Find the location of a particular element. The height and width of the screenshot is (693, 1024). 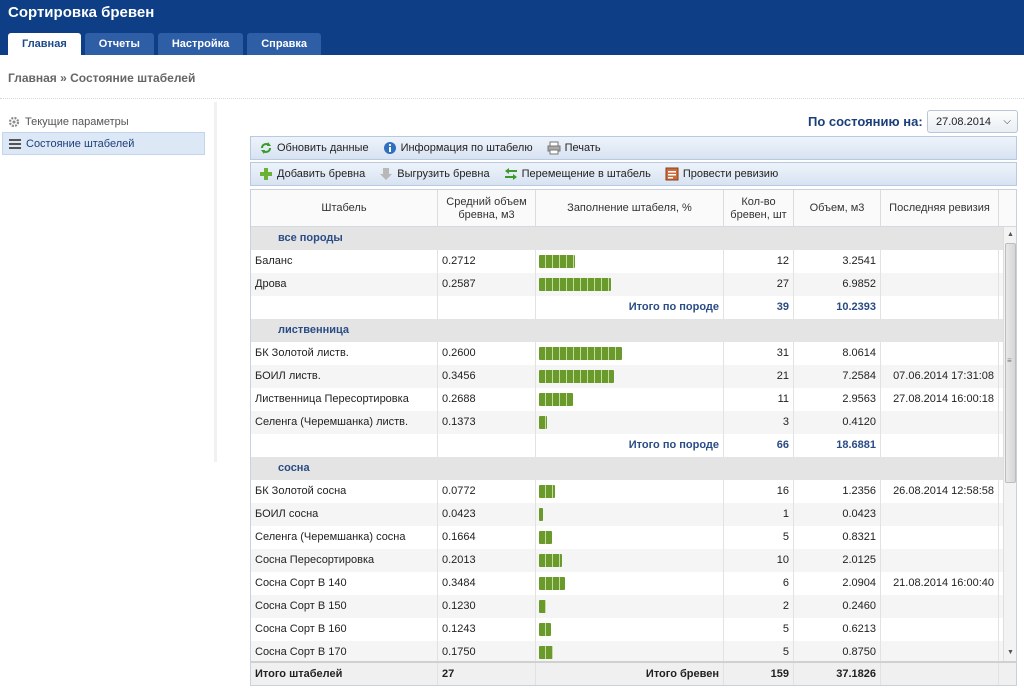

cell-stack: БОИЛ листв. is located at coordinates (344, 376).